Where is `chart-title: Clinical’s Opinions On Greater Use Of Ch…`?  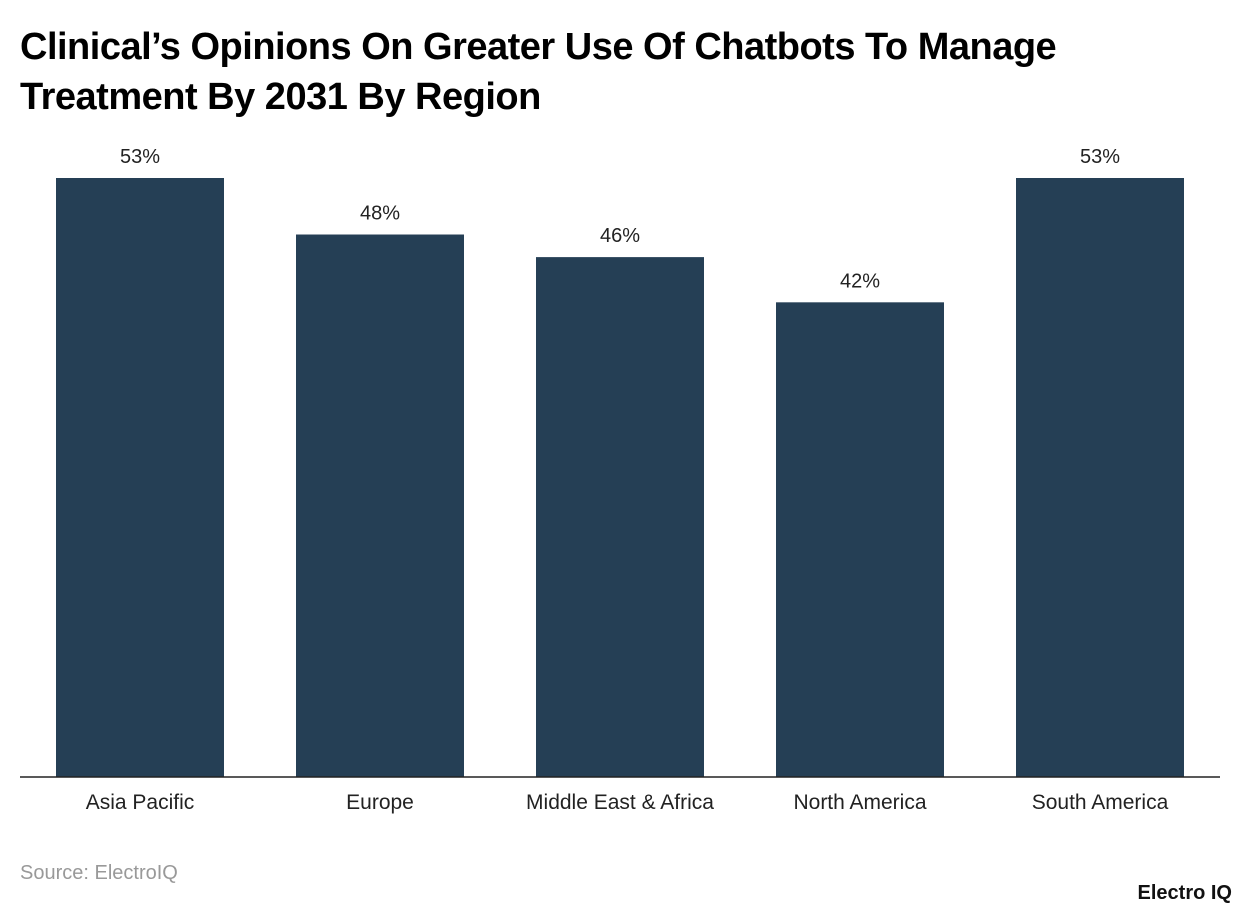 chart-title: Clinical’s Opinions On Greater Use Of Ch… is located at coordinates (538, 72).